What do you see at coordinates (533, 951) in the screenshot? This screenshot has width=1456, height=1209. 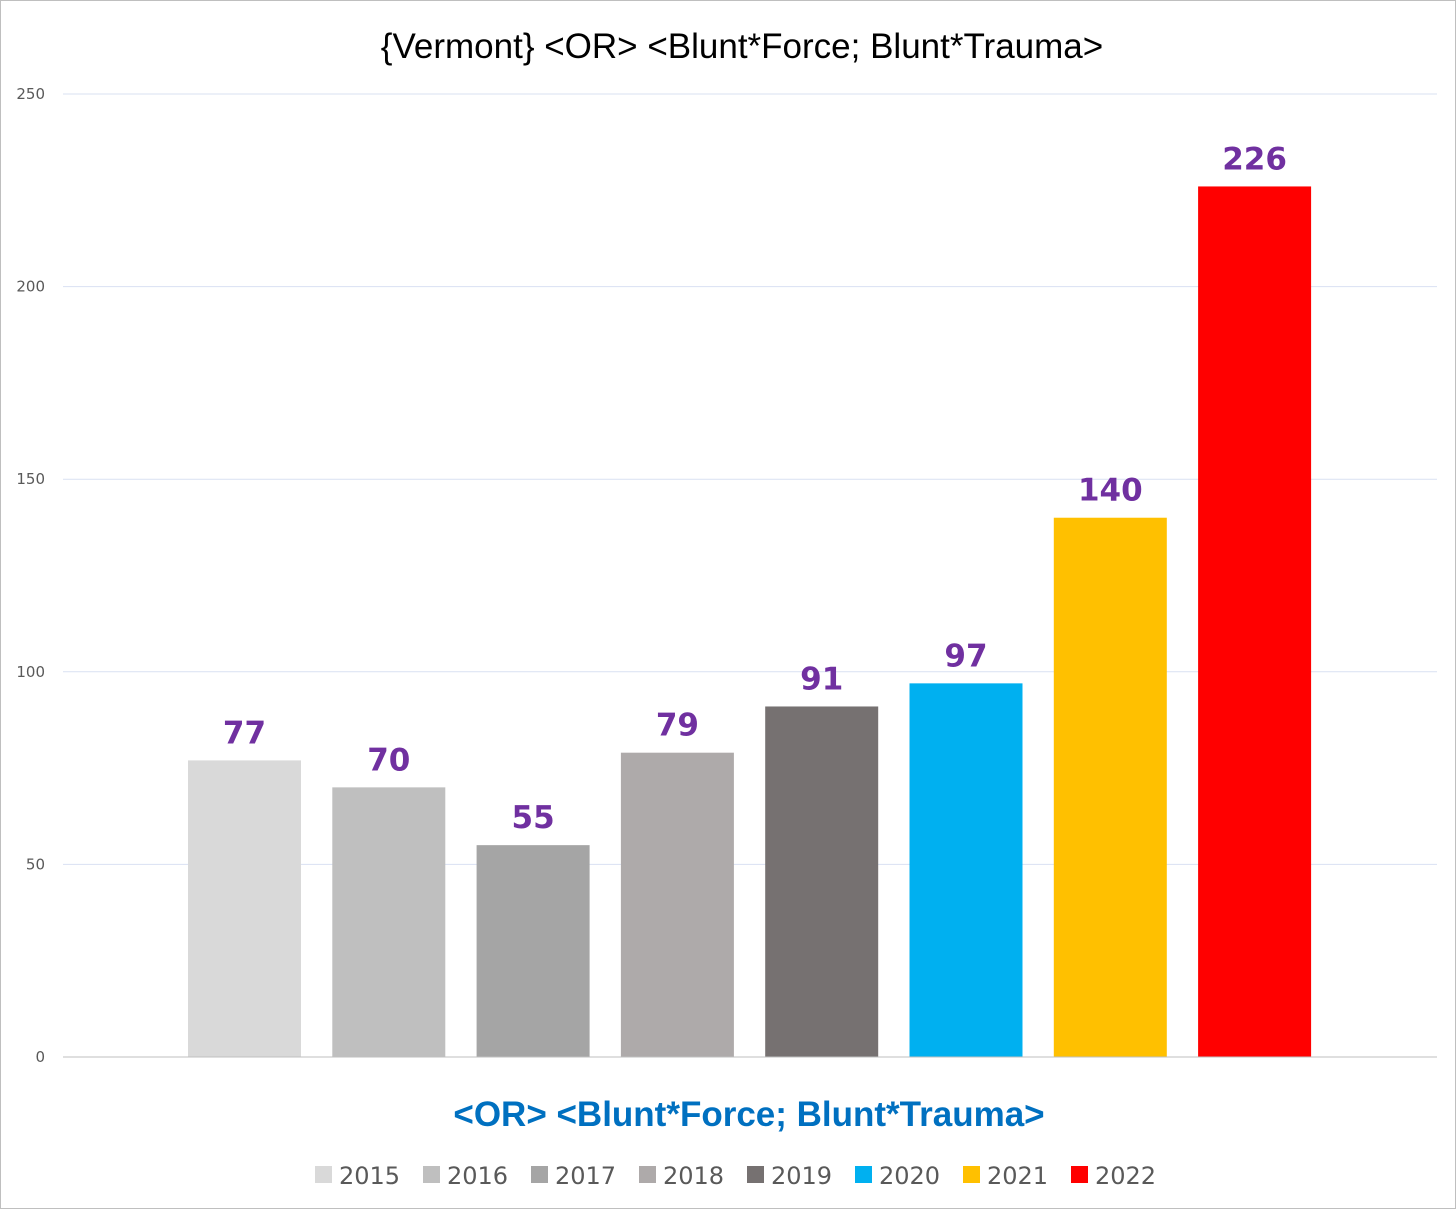 I see `bar-2017` at bounding box center [533, 951].